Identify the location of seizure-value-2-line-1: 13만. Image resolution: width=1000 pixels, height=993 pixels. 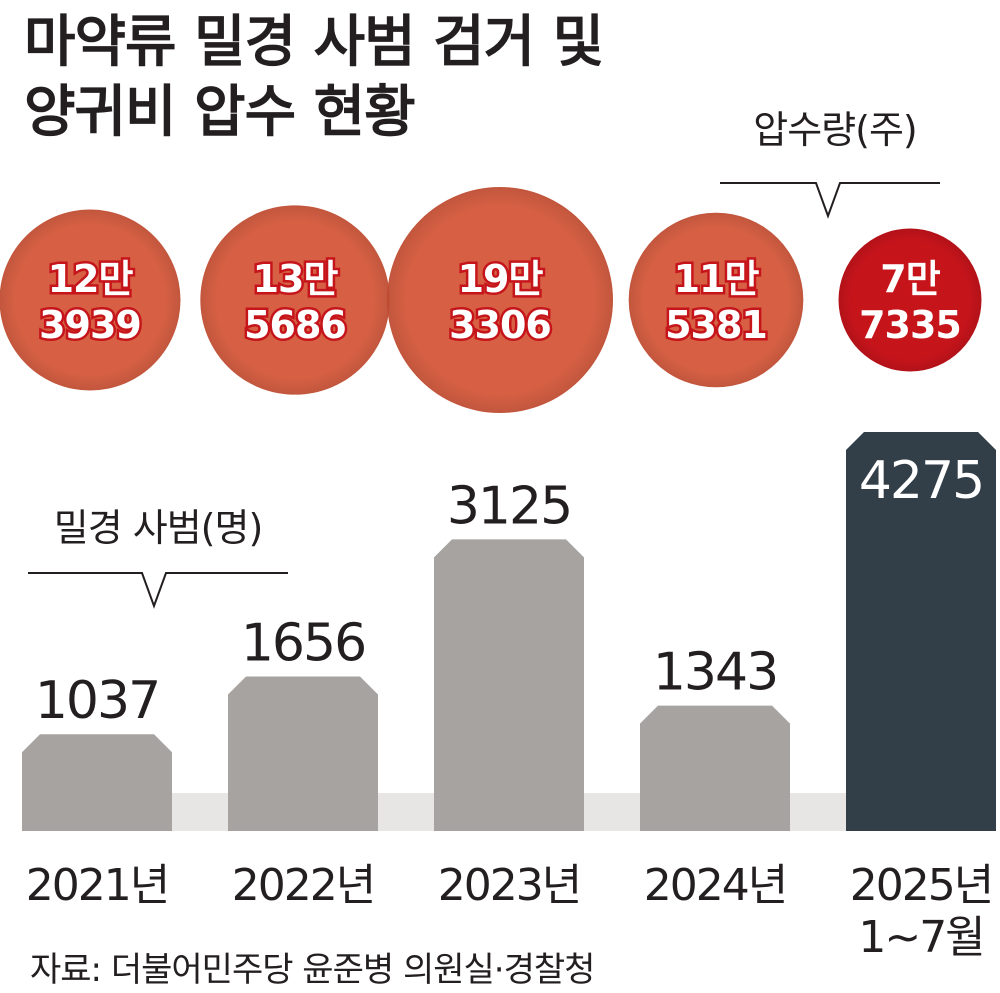
(296, 279).